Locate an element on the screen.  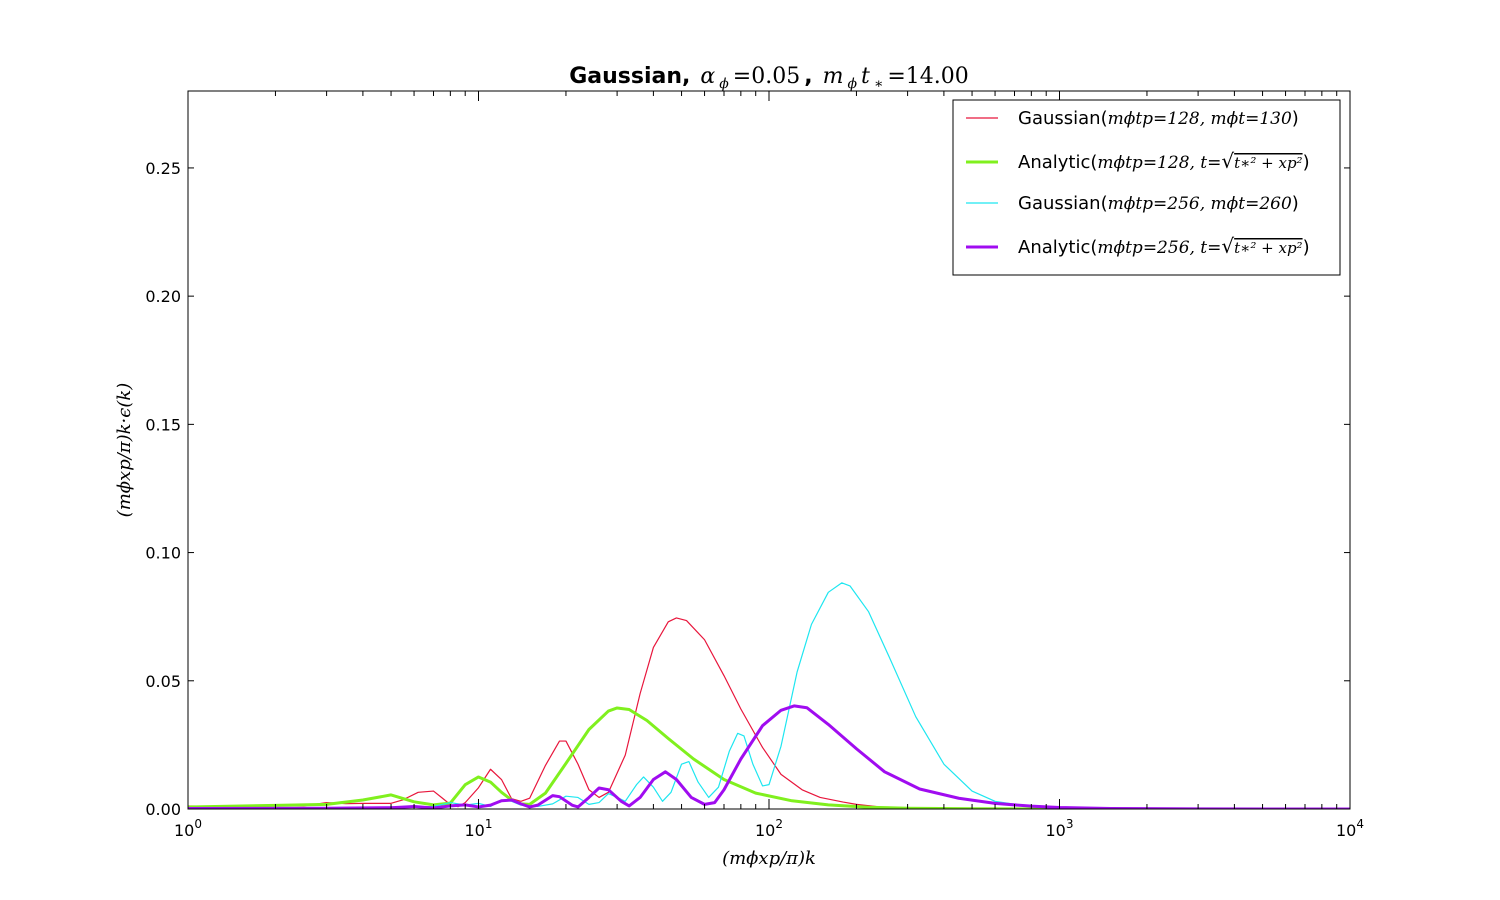
title-alpha-sub: ϕ is located at coordinates (724, 84).